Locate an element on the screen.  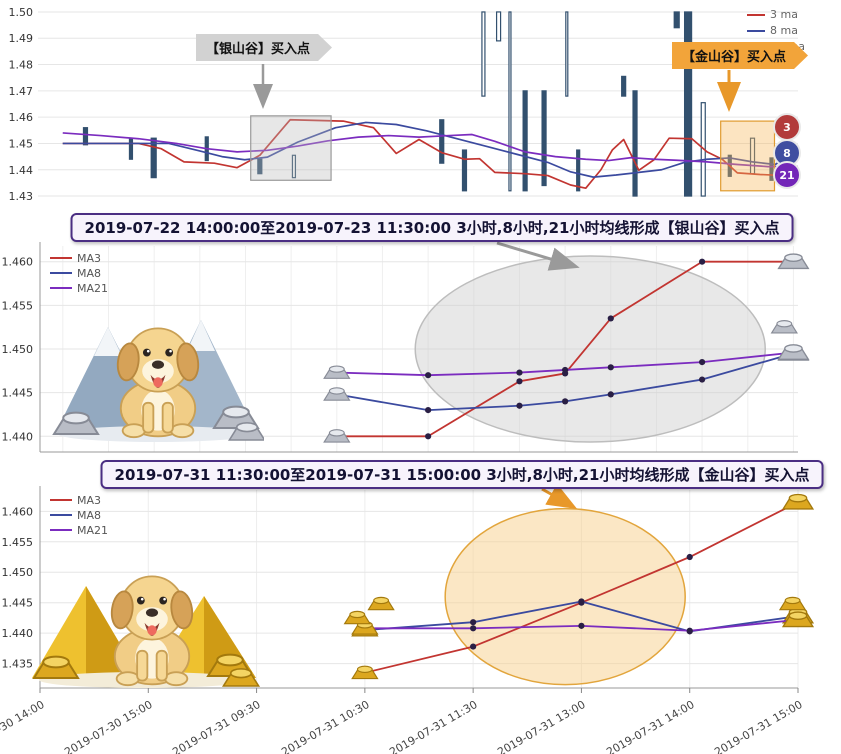
gold-dog-illustration is located at coordinates (146, 631).